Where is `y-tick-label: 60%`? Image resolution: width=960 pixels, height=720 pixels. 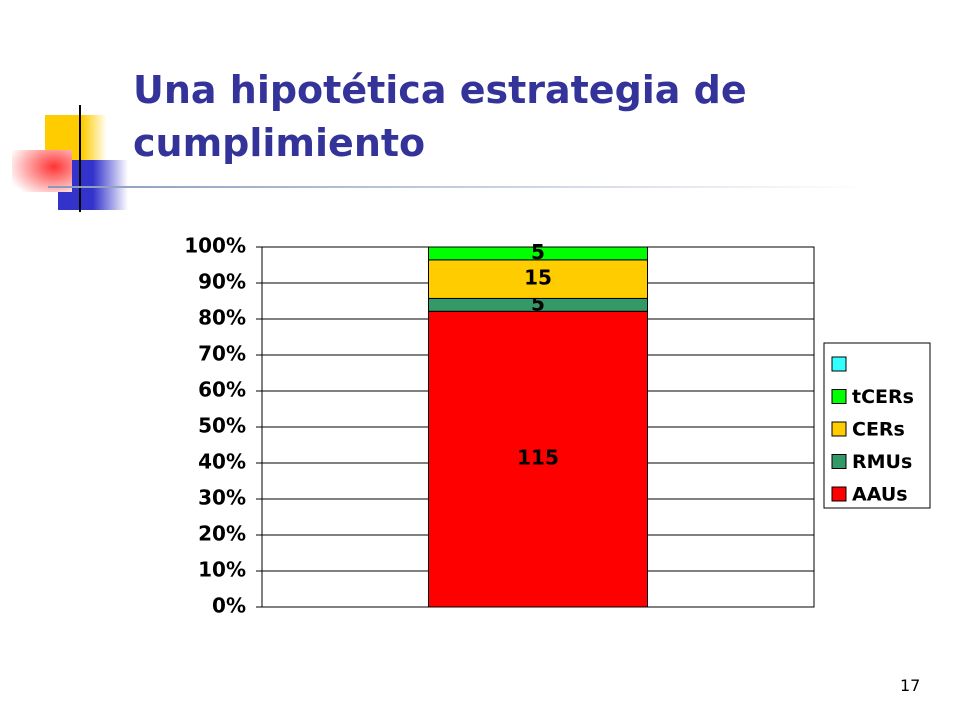 y-tick-label: 60% is located at coordinates (222, 390).